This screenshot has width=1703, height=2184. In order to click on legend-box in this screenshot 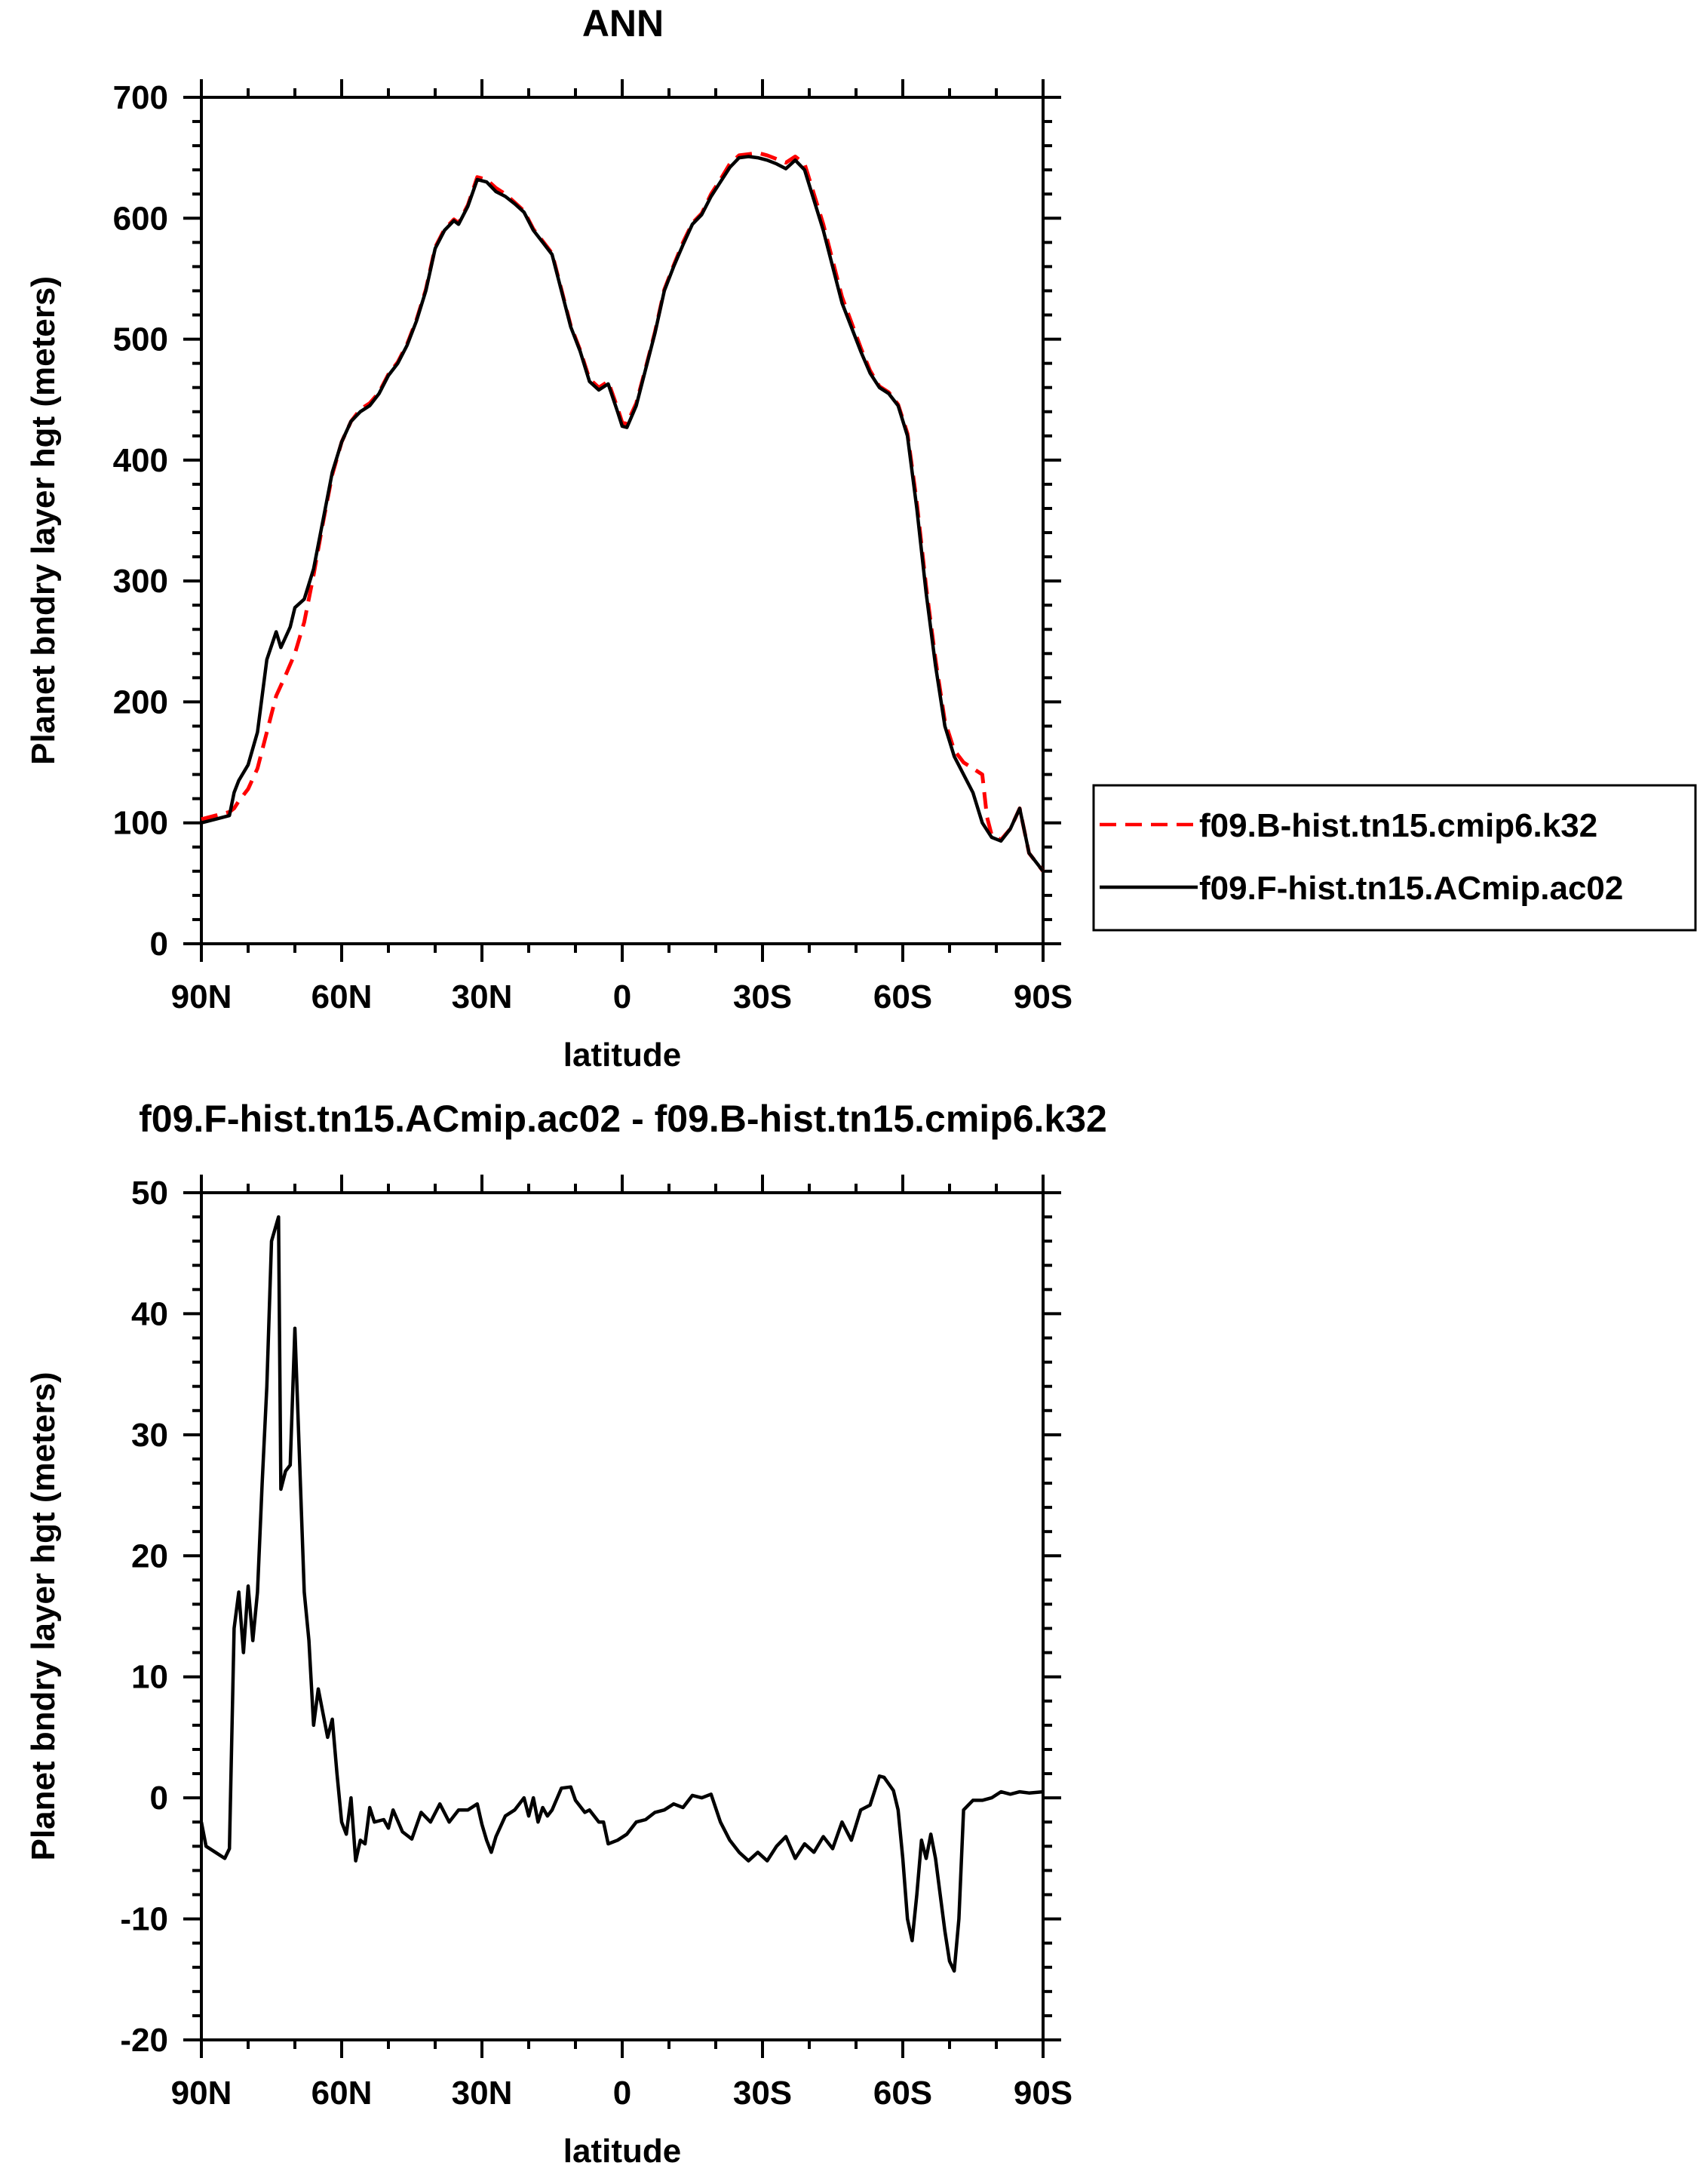, I will do `click(1394, 858)`.